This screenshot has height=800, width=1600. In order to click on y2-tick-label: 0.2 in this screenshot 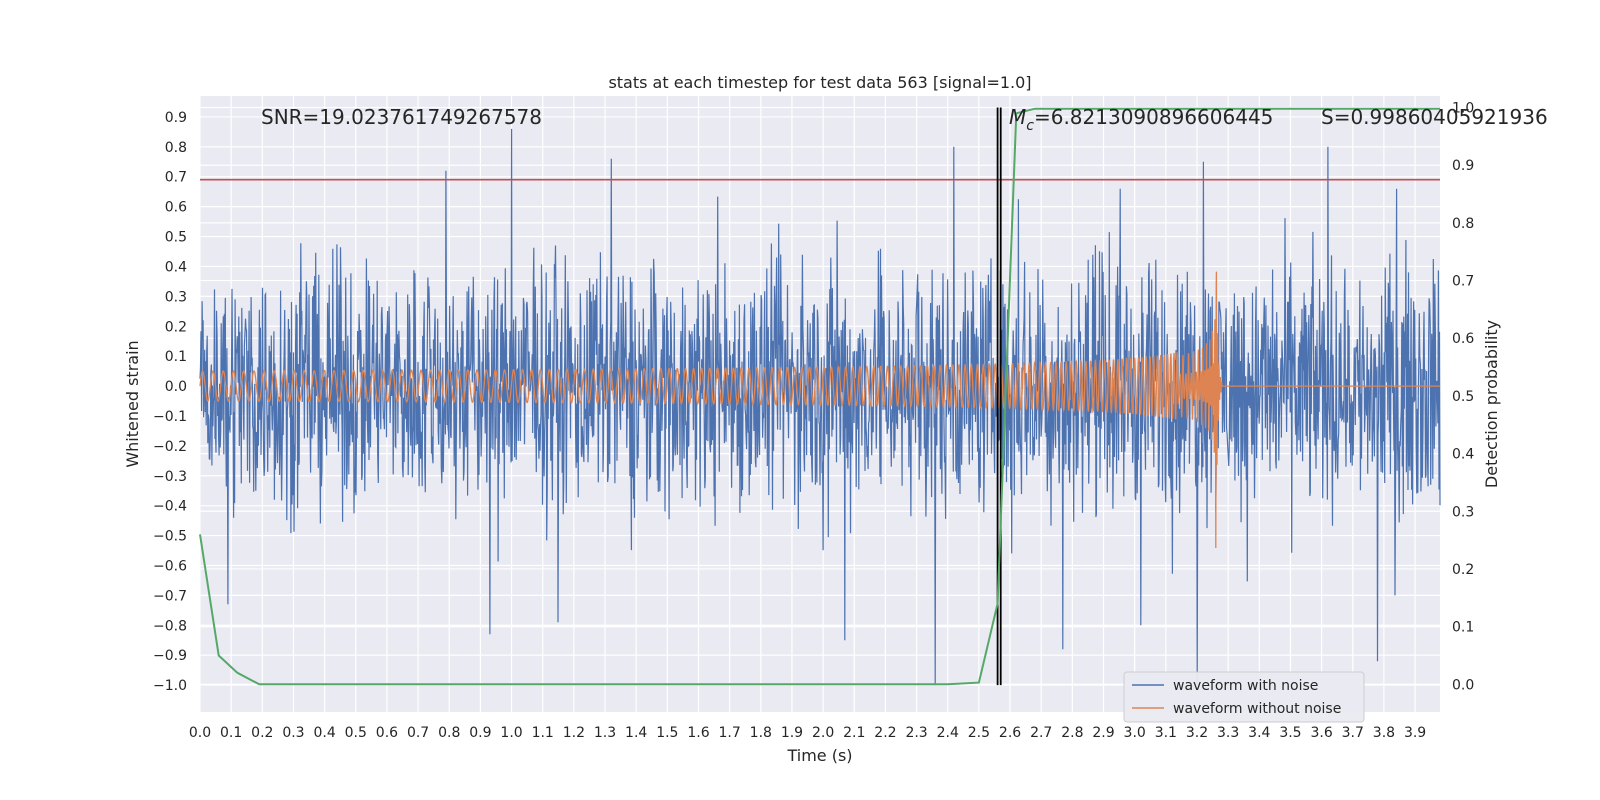, I will do `click(1463, 570)`.